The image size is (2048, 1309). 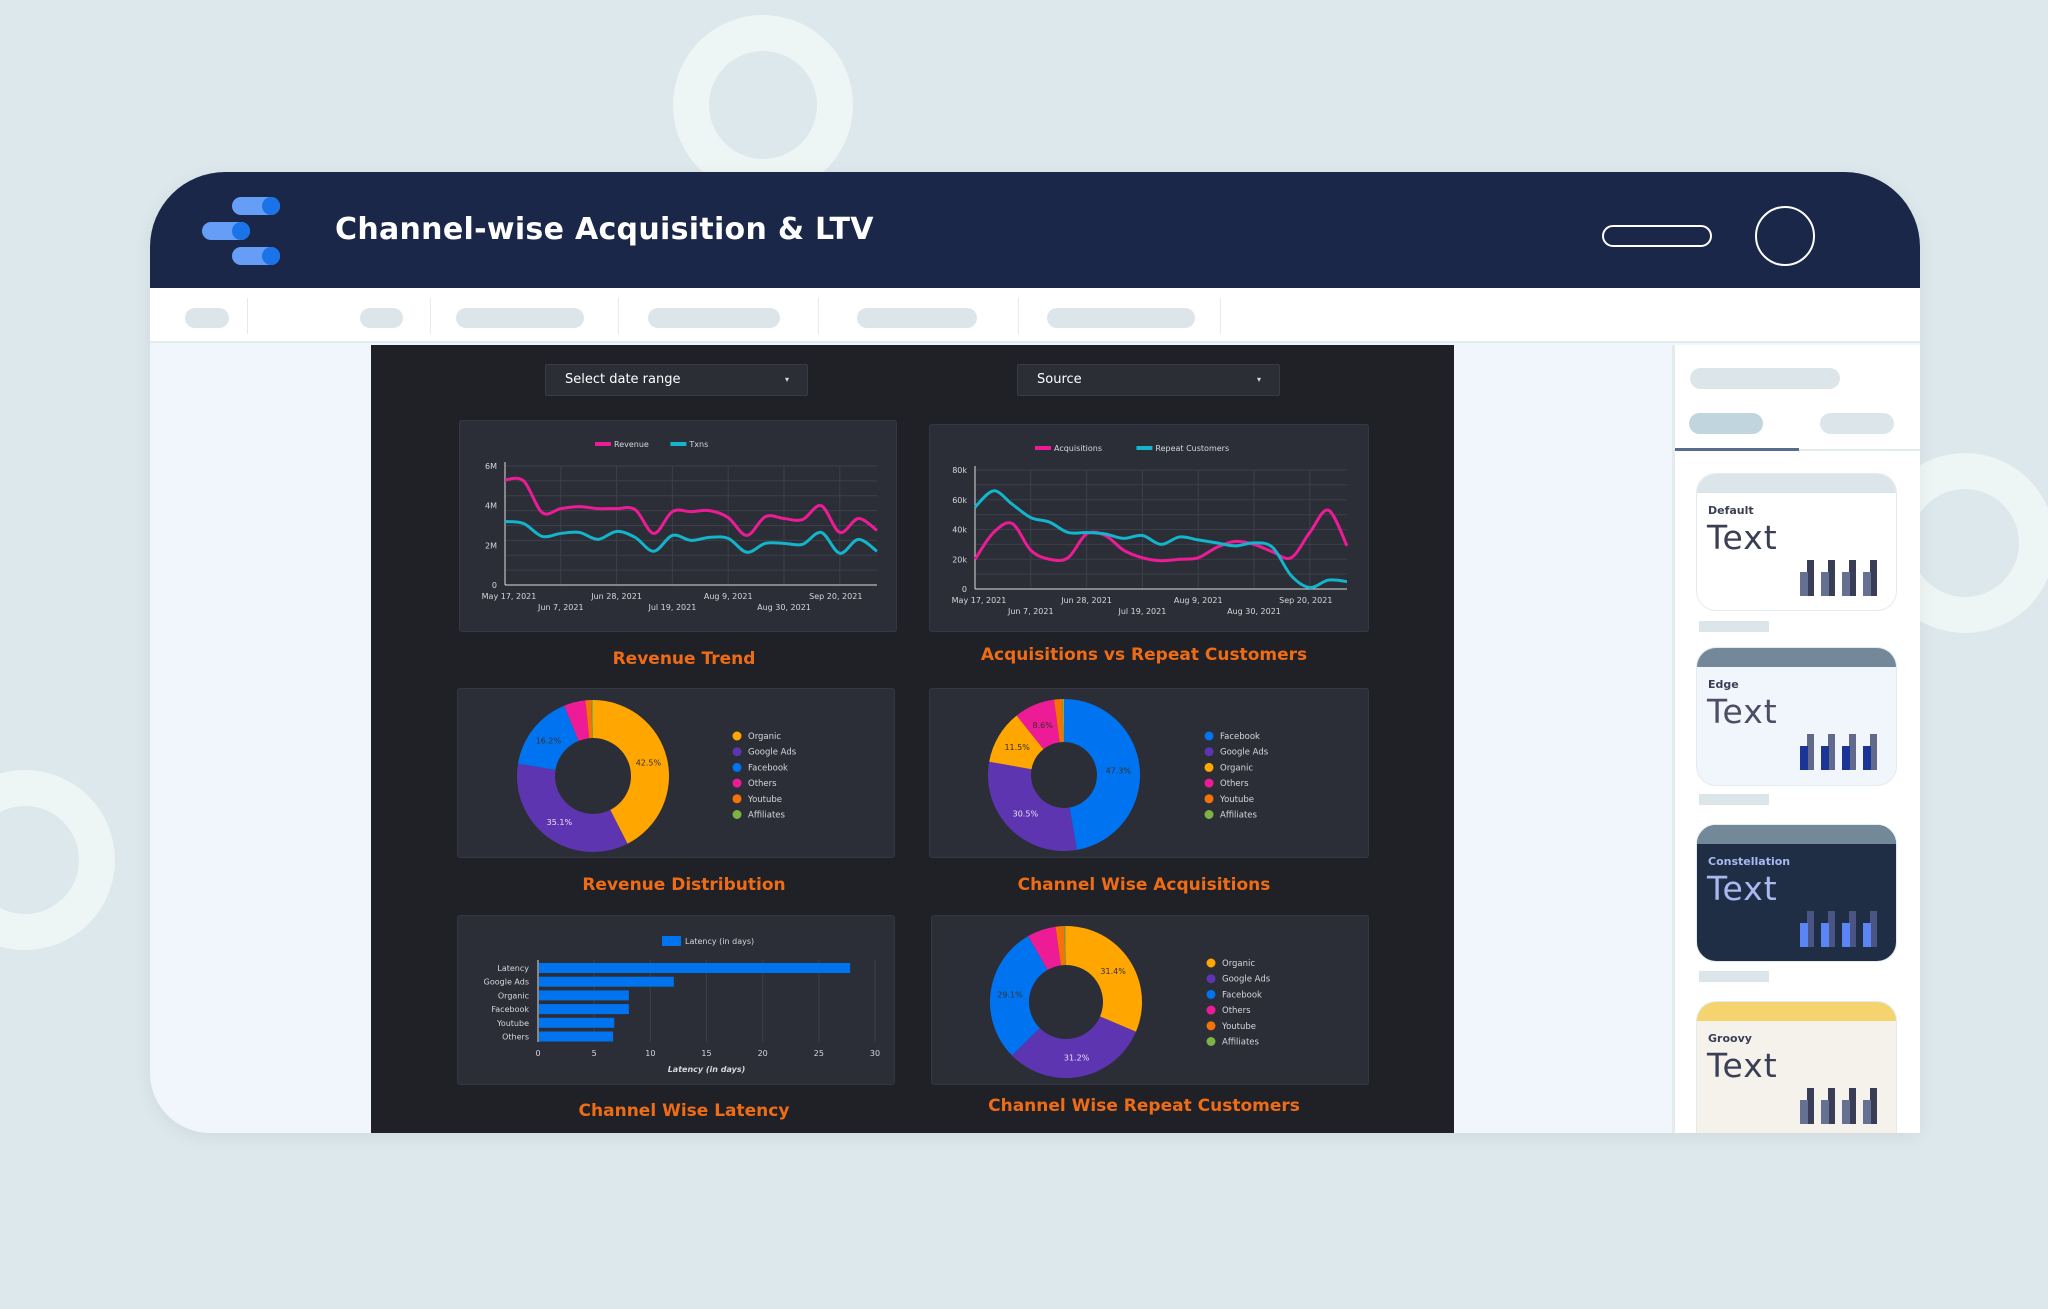 What do you see at coordinates (875, 1053) in the screenshot?
I see `x-tick-label: 30` at bounding box center [875, 1053].